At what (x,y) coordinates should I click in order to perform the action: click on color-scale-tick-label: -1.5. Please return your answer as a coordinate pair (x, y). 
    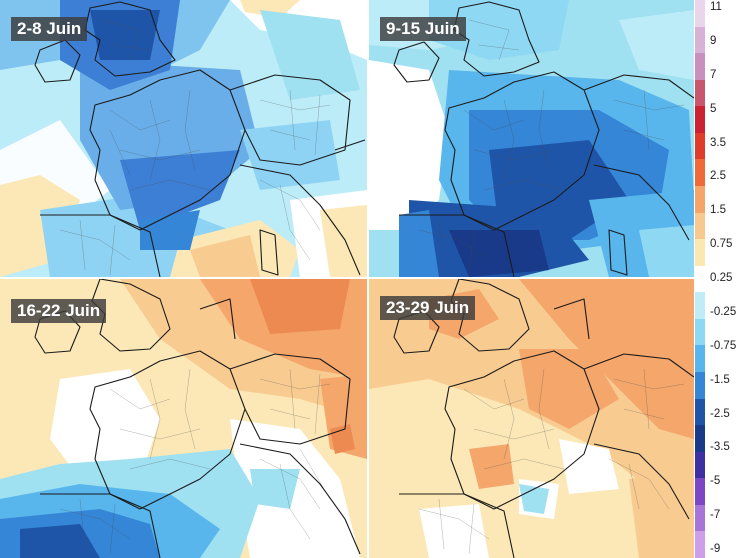
    Looking at the image, I should click on (720, 379).